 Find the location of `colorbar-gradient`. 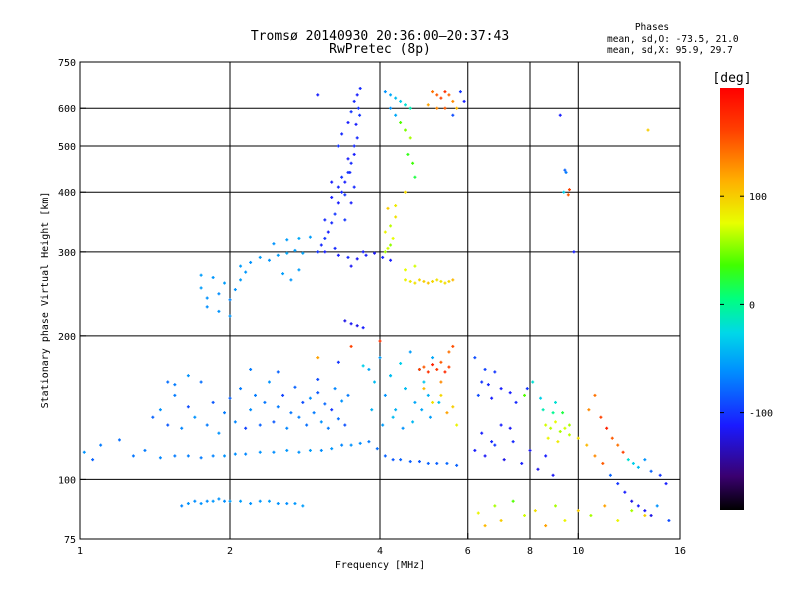

colorbar-gradient is located at coordinates (732, 299).